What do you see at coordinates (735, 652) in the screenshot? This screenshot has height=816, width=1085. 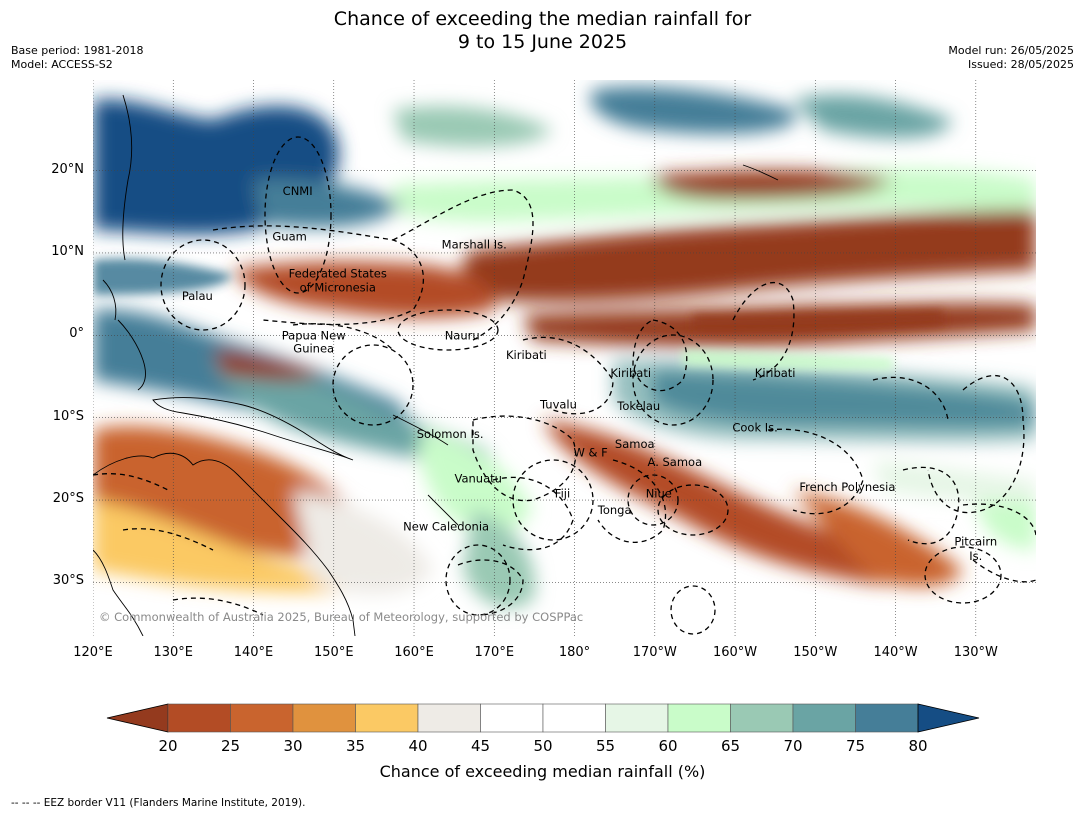 I see `longitude-tick-label: 160°W` at bounding box center [735, 652].